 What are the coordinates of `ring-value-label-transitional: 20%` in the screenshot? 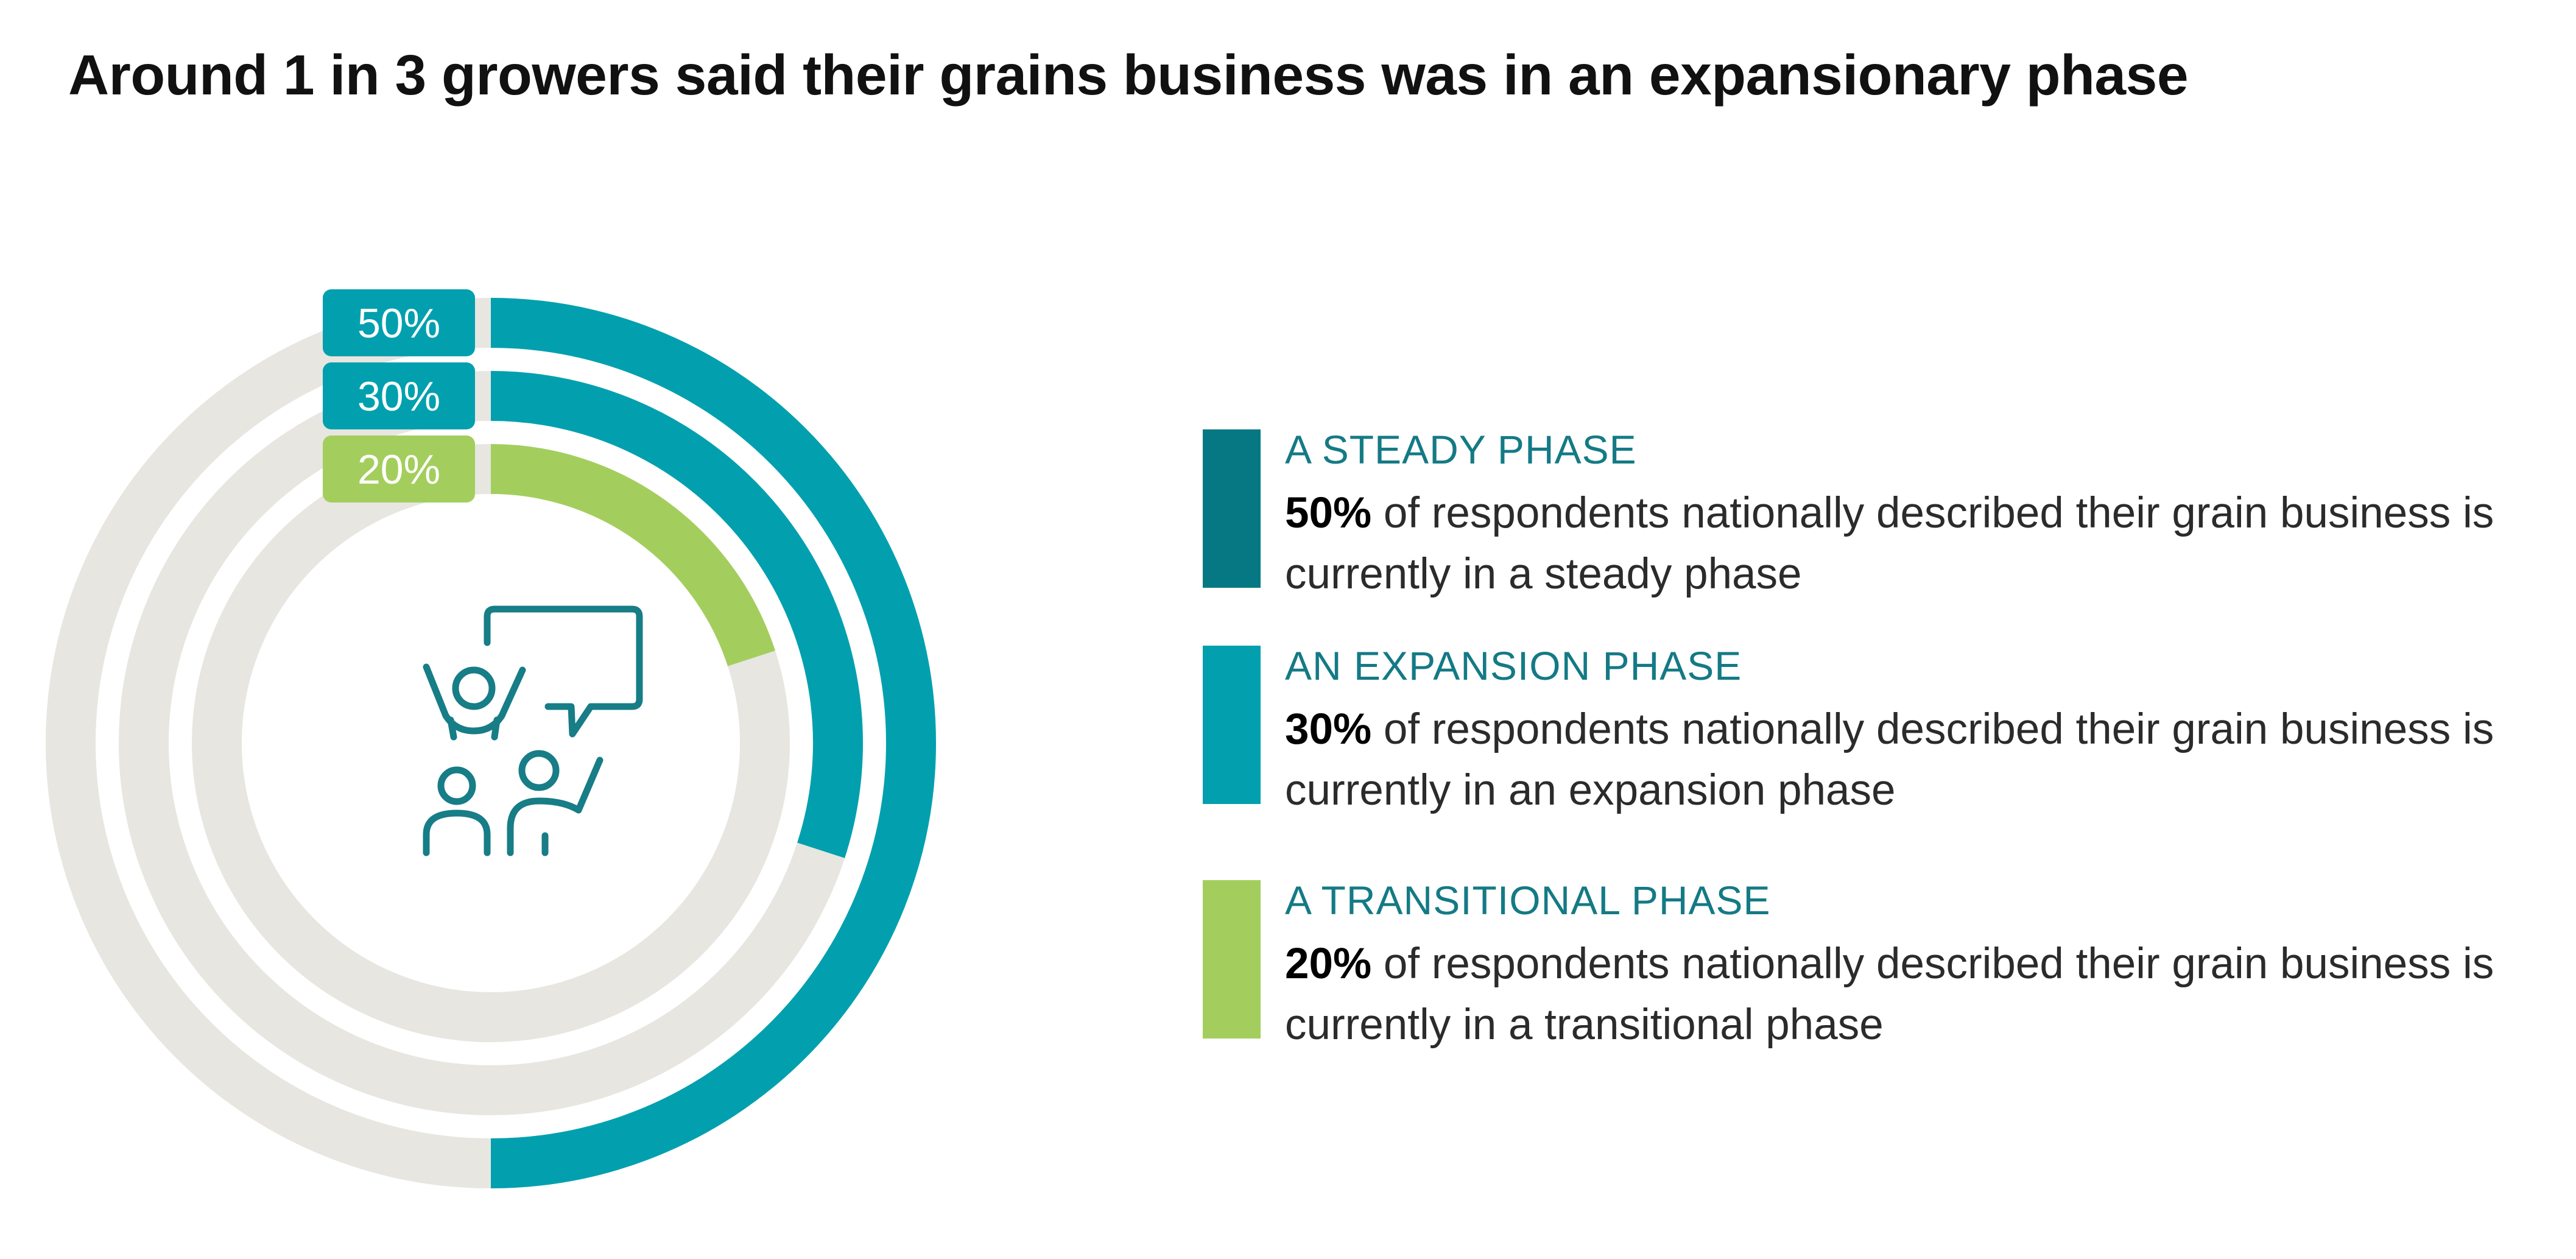 It's located at (399, 470).